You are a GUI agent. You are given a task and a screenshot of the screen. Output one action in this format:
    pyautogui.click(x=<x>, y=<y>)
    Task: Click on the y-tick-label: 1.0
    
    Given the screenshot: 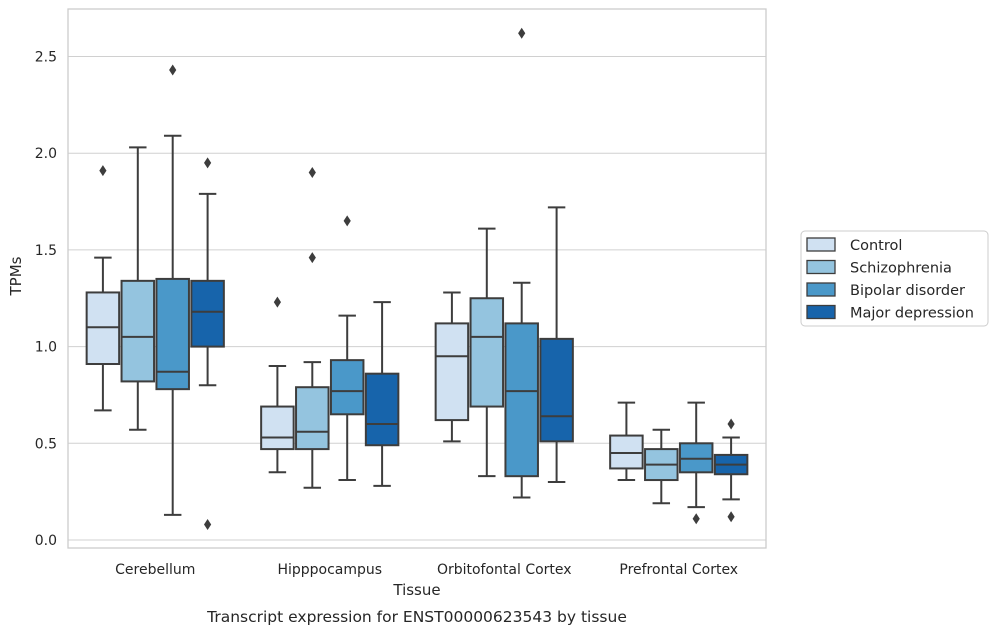 What is the action you would take?
    pyautogui.click(x=46, y=348)
    